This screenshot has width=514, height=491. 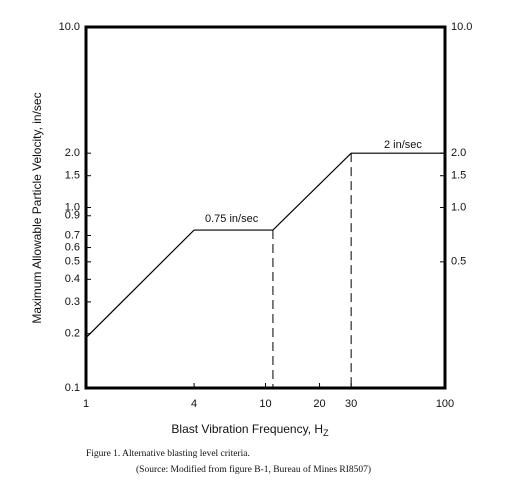 What do you see at coordinates (72, 262) in the screenshot?
I see `y-tick-label: 0.5` at bounding box center [72, 262].